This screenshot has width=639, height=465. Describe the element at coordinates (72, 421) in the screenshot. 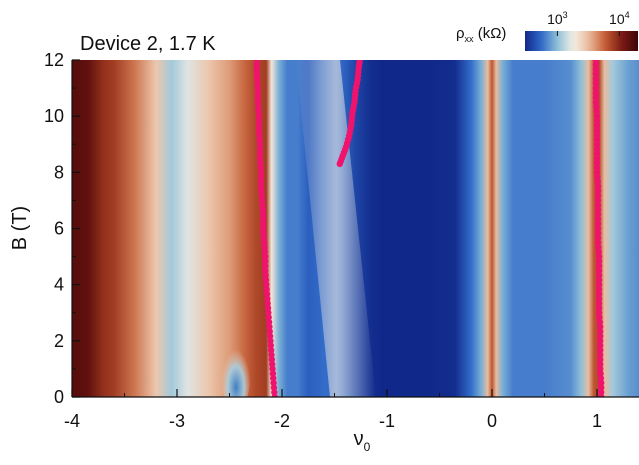

I see `x-tick-label: -4` at that location.